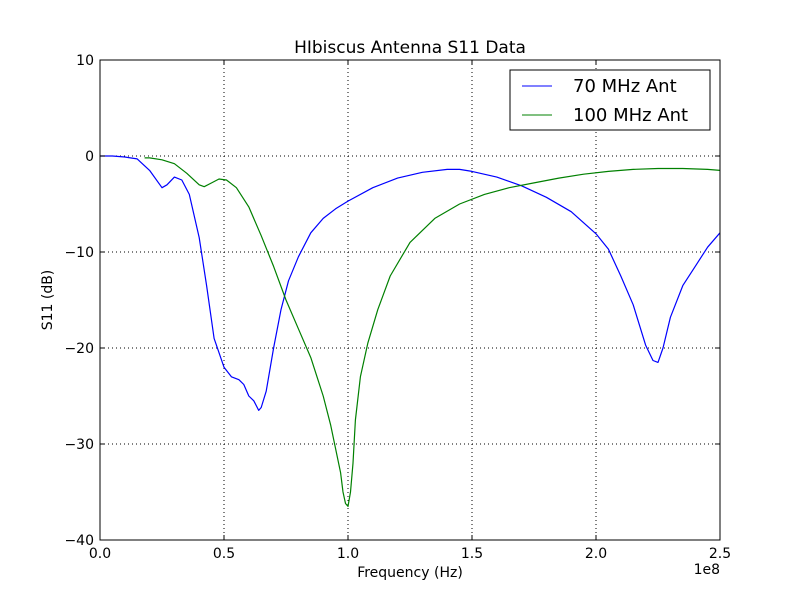 The width and height of the screenshot is (800, 605). What do you see at coordinates (79, 445) in the screenshot?
I see `y-tick-label: −30` at bounding box center [79, 445].